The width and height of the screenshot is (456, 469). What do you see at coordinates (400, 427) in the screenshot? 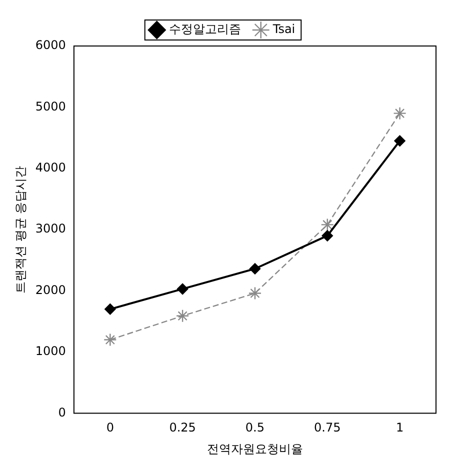
I see `x-tick-label: 1` at bounding box center [400, 427].